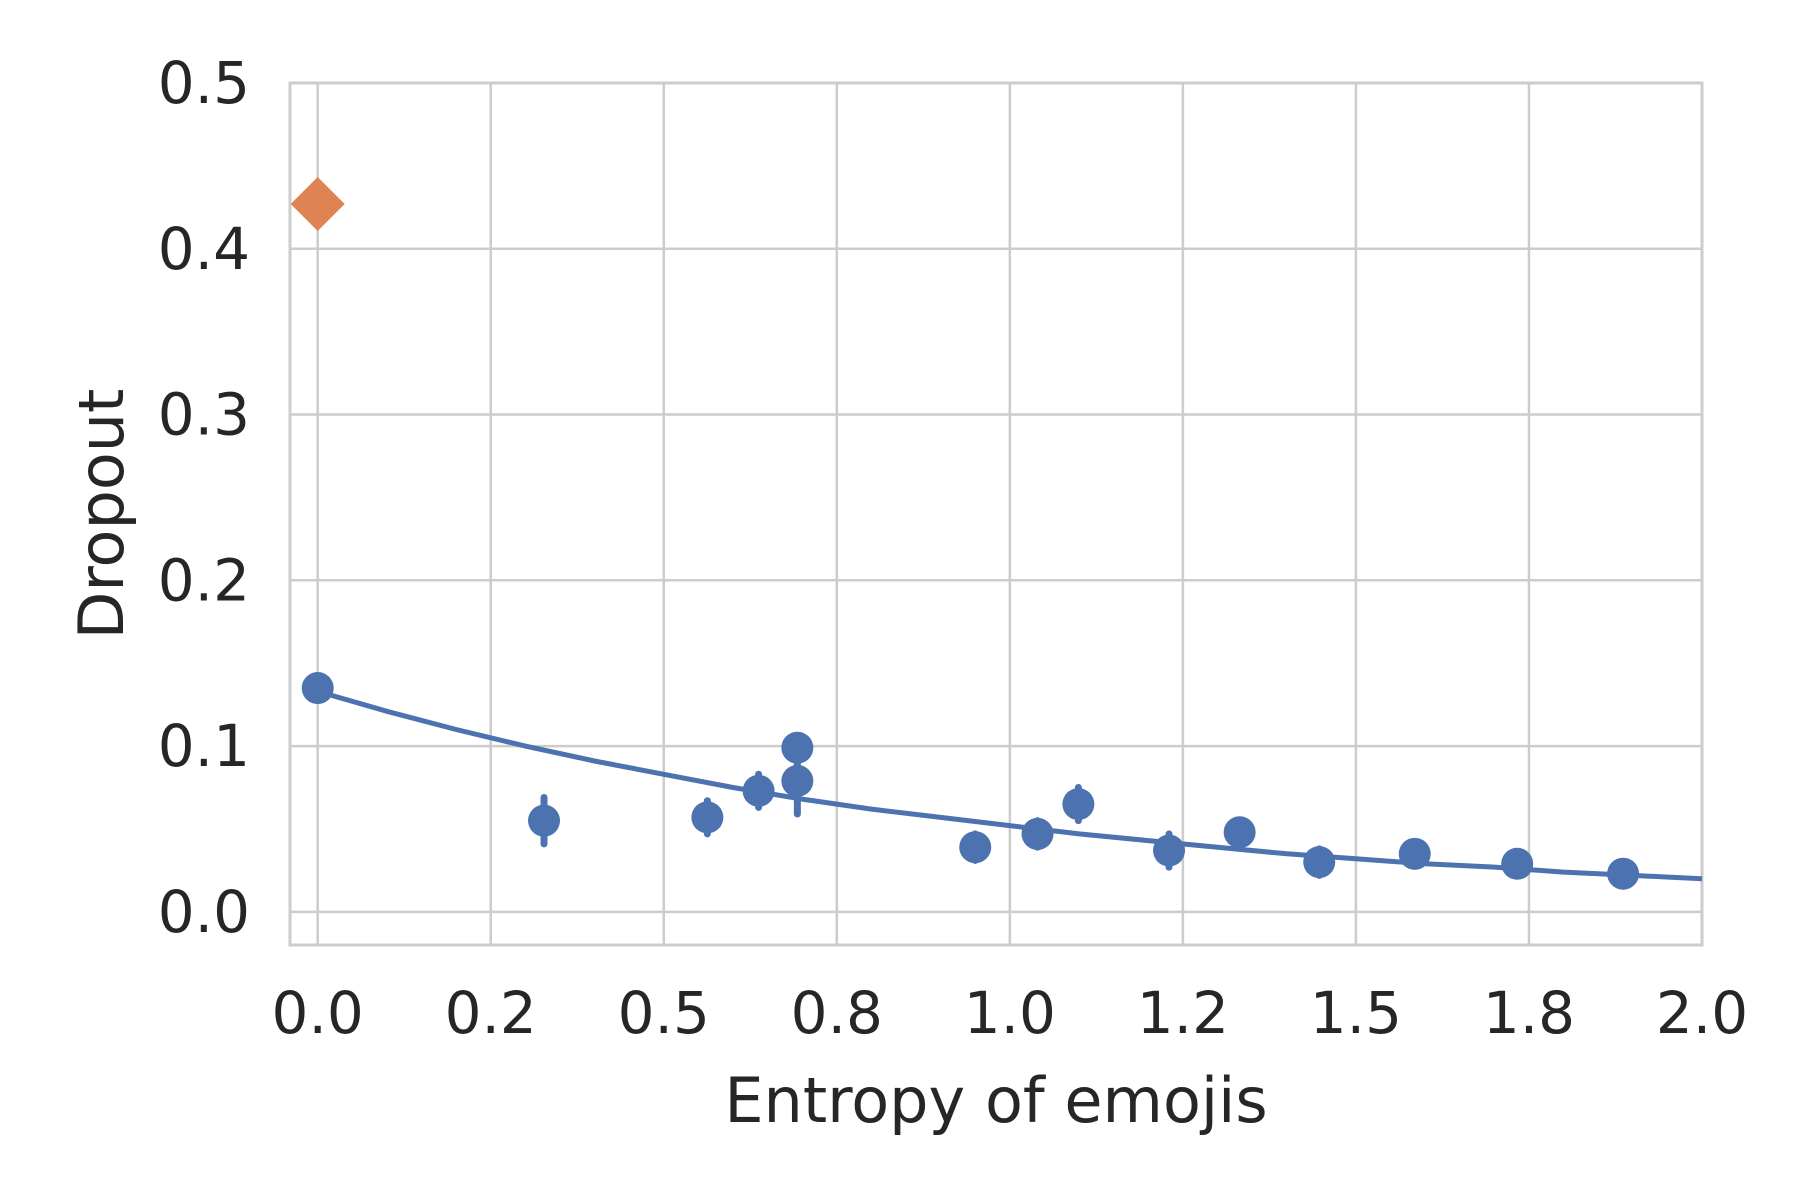  What do you see at coordinates (837, 1013) in the screenshot?
I see `x-tick-label: 0.8` at bounding box center [837, 1013].